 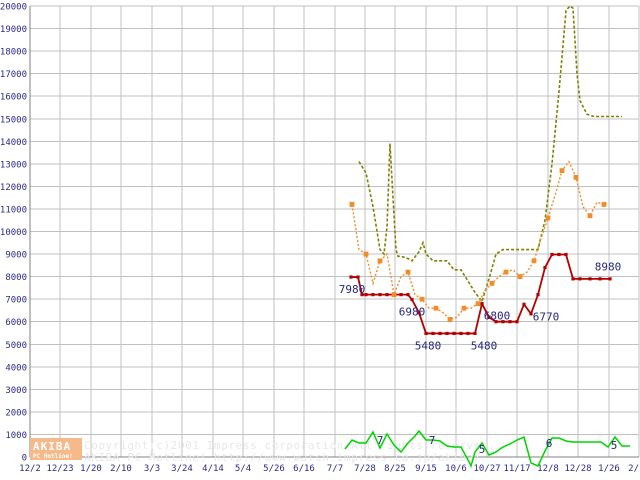 I want to click on series-line, so click(x=487, y=449).